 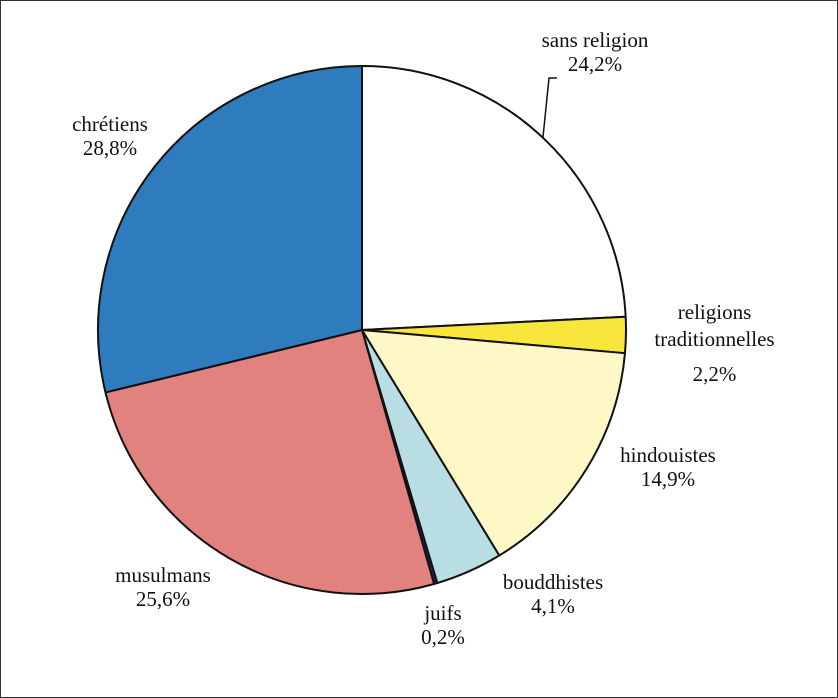 I want to click on label-bouddhistes-name: bouddhistes, so click(x=553, y=582).